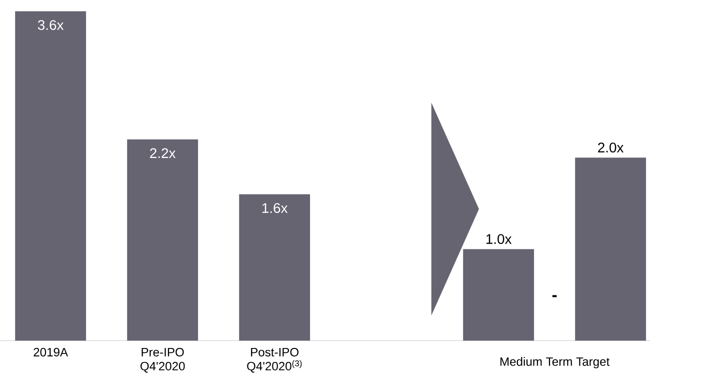 This screenshot has height=386, width=702. Describe the element at coordinates (555, 362) in the screenshot. I see `text: Medium Term Target` at that location.